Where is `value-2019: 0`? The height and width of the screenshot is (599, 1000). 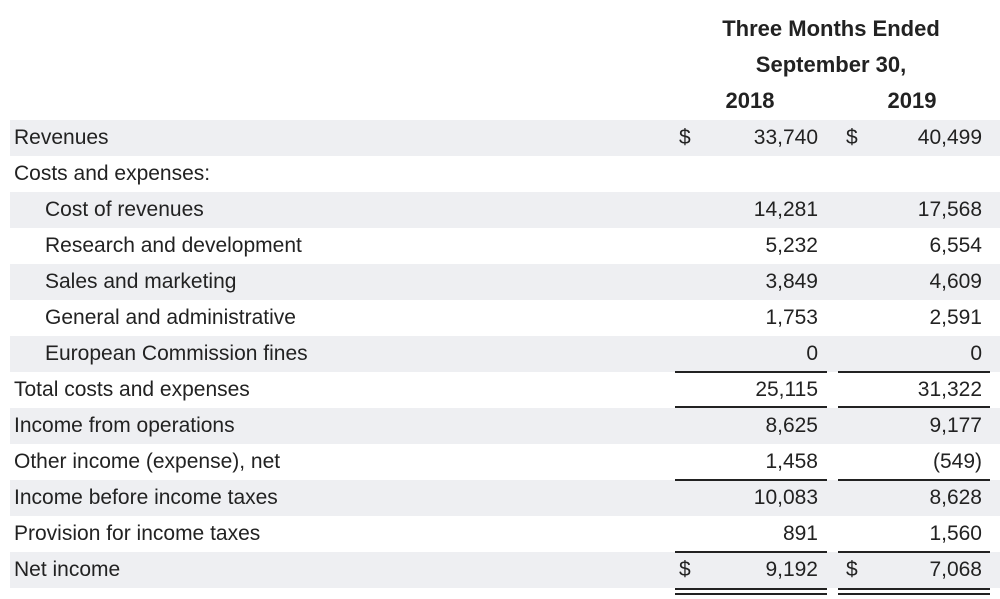 value-2019: 0 is located at coordinates (976, 353).